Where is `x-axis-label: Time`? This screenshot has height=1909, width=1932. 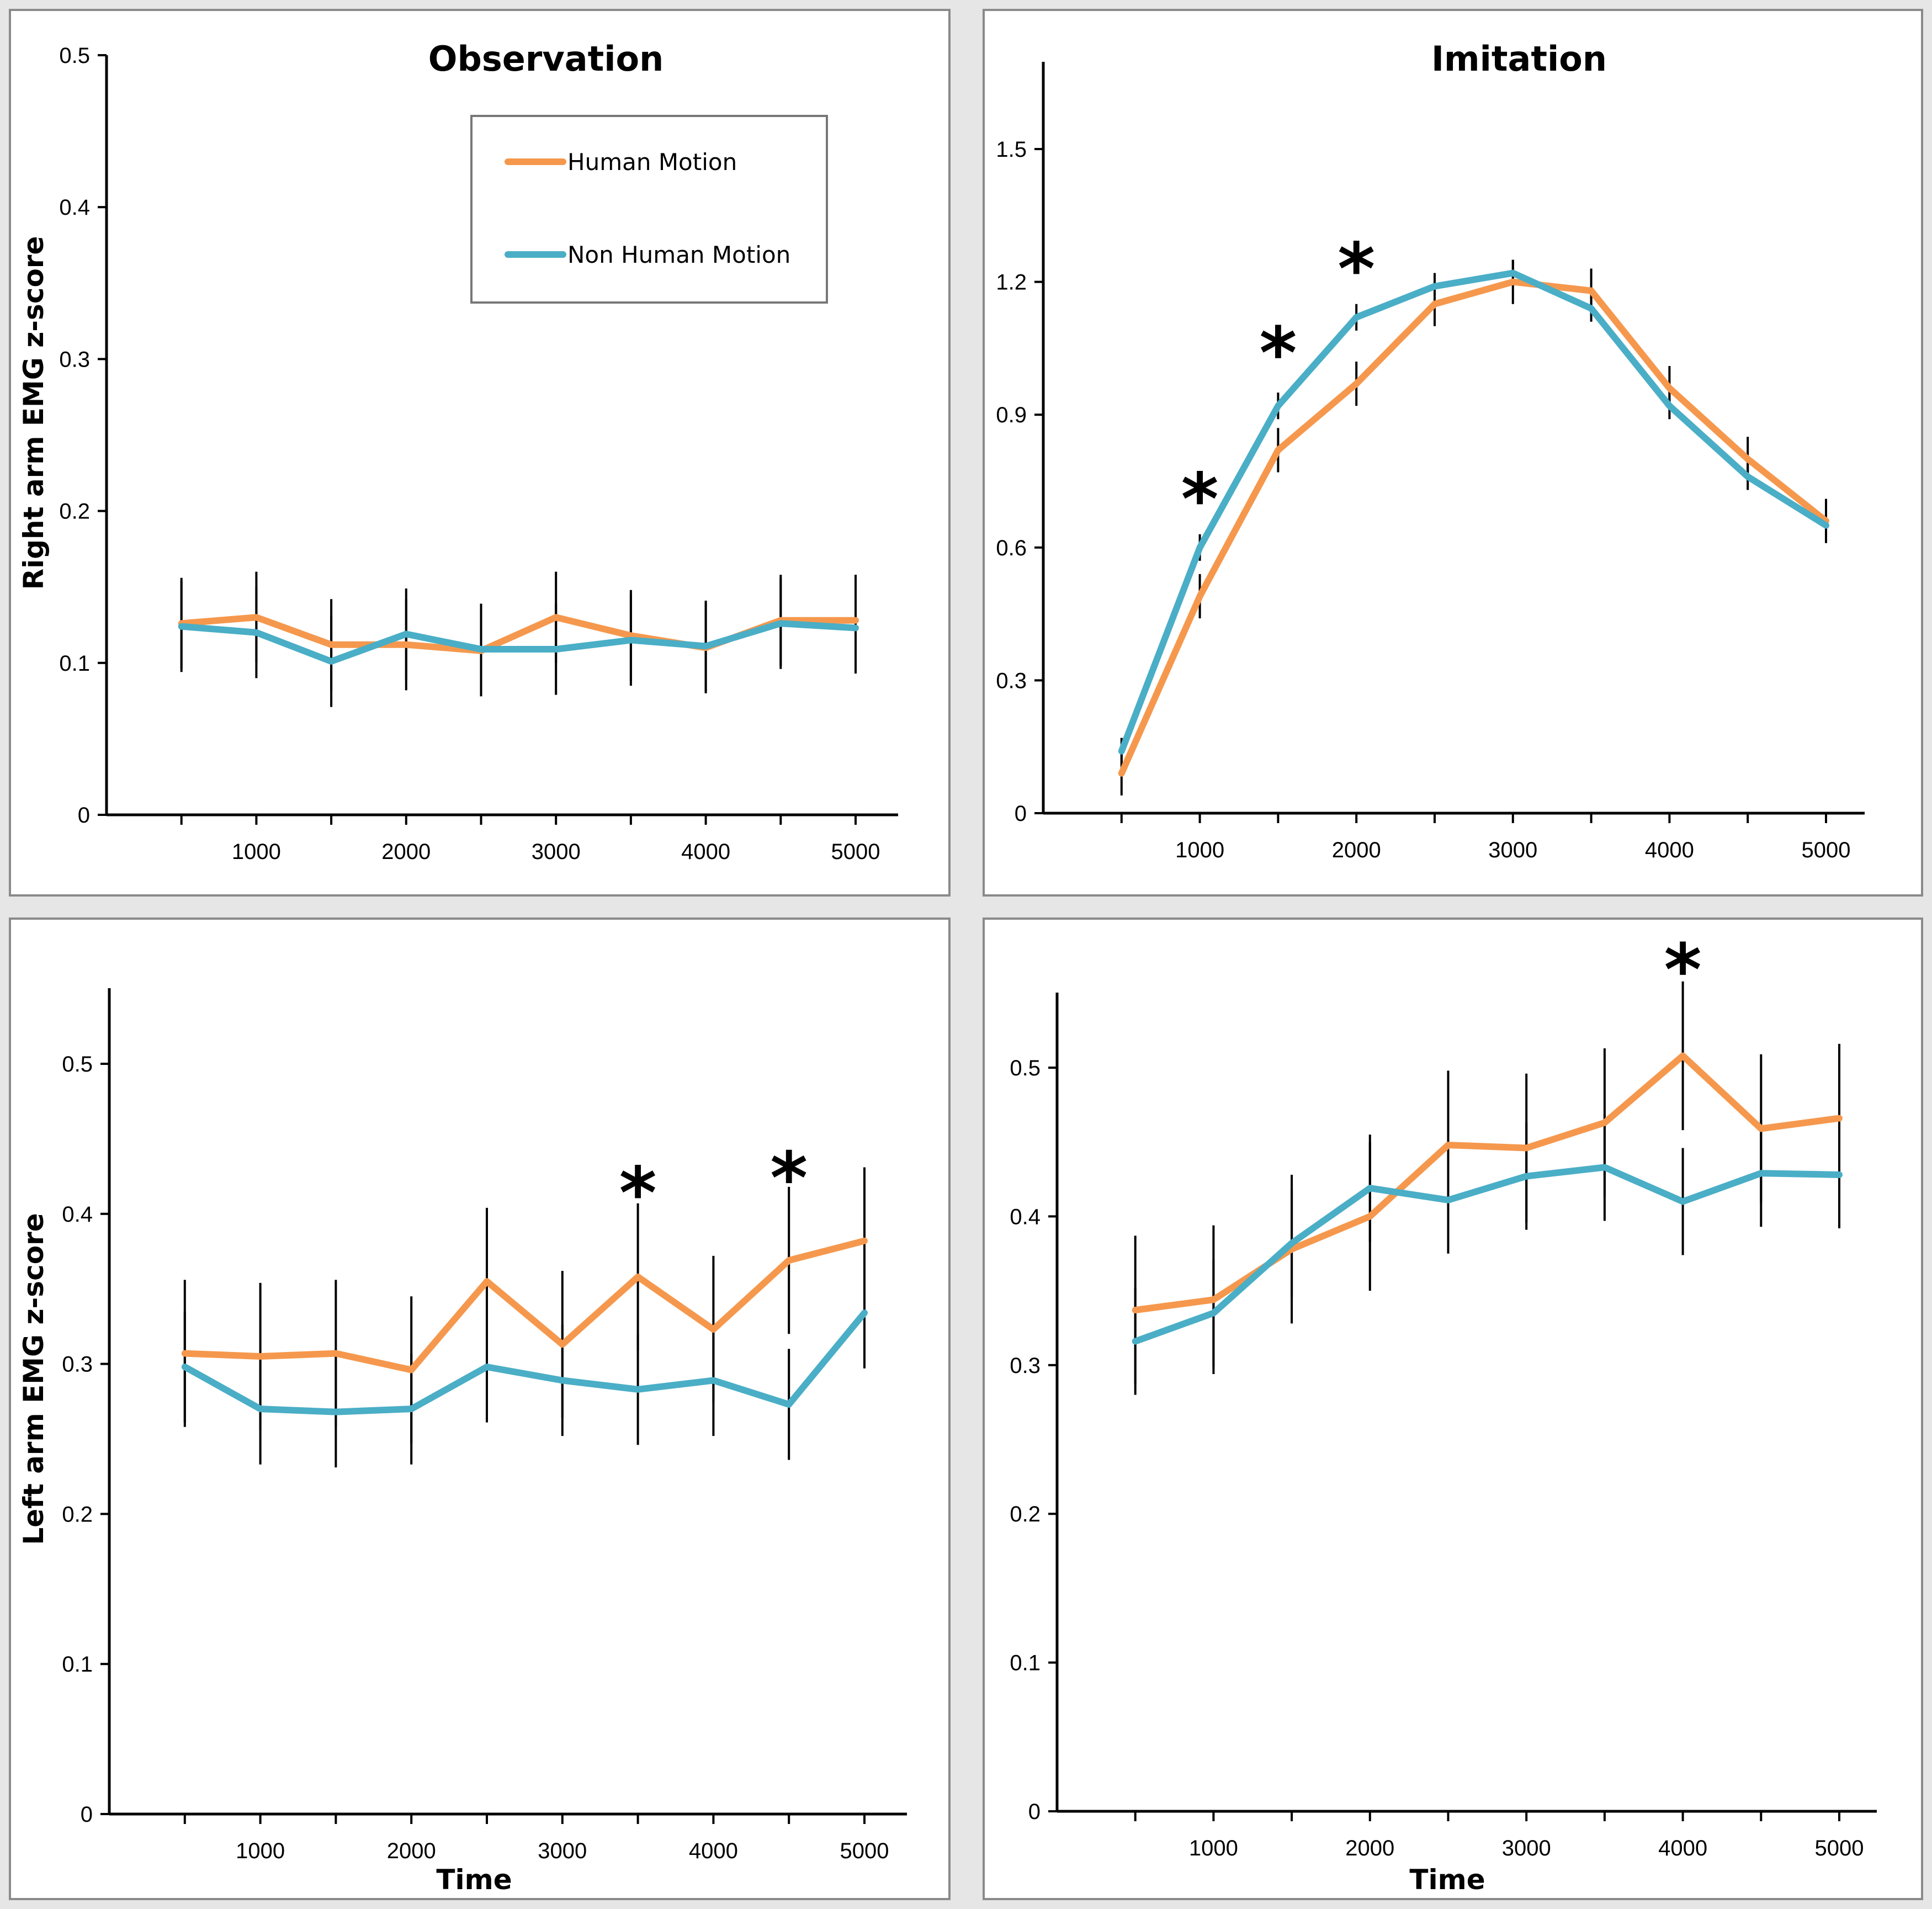 x-axis-label: Time is located at coordinates (1447, 1880).